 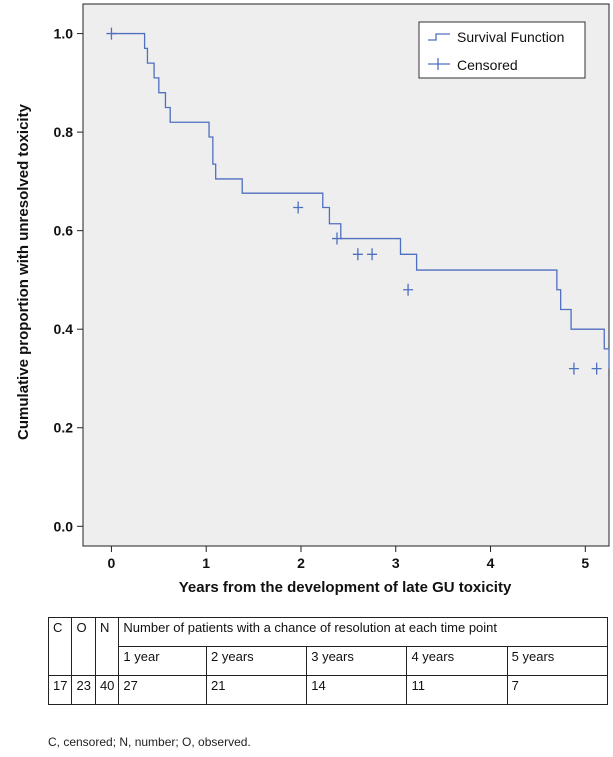 What do you see at coordinates (557, 690) in the screenshot?
I see `cell-5-years: 7` at bounding box center [557, 690].